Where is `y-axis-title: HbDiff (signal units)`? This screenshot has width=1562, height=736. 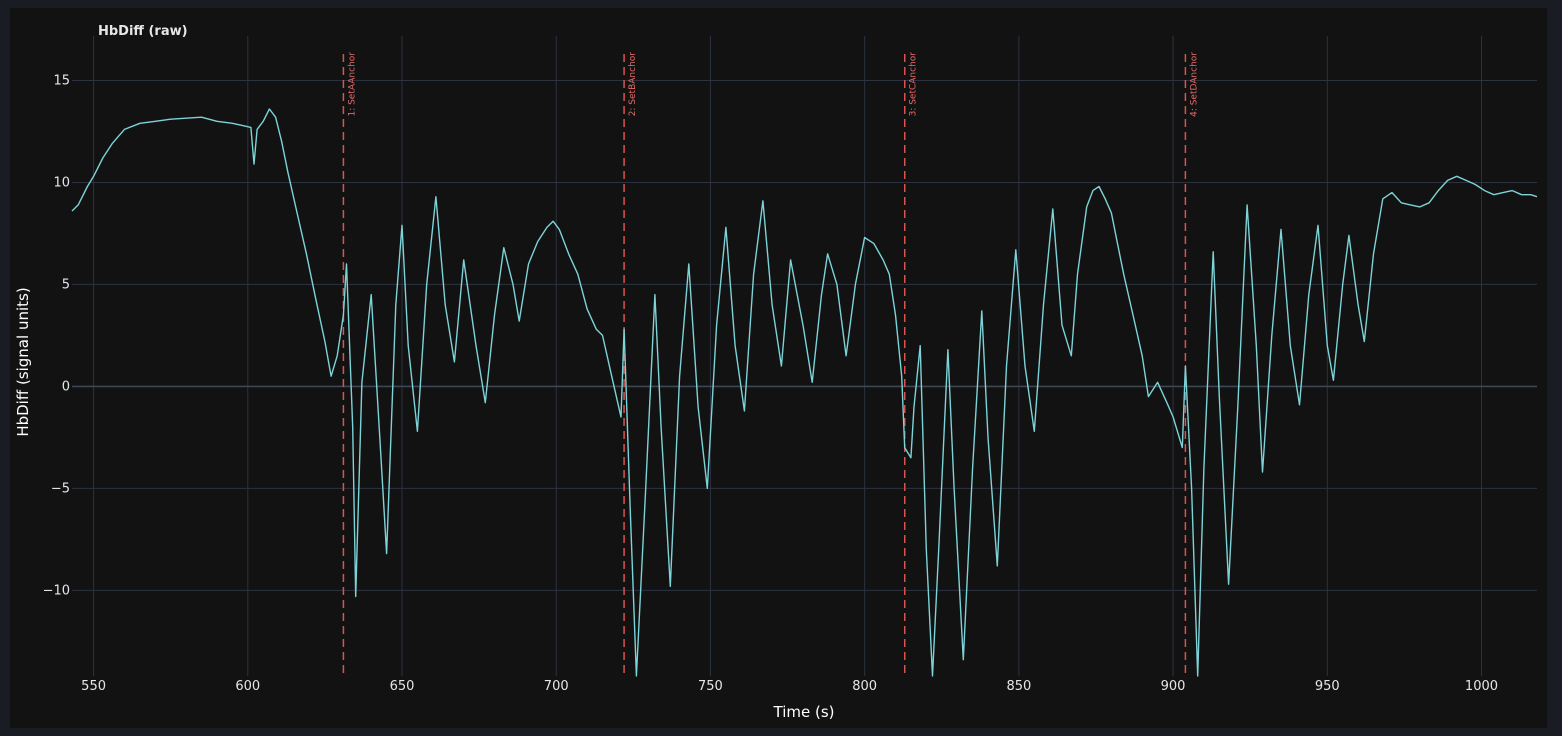 y-axis-title: HbDiff (signal units) is located at coordinates (23, 361).